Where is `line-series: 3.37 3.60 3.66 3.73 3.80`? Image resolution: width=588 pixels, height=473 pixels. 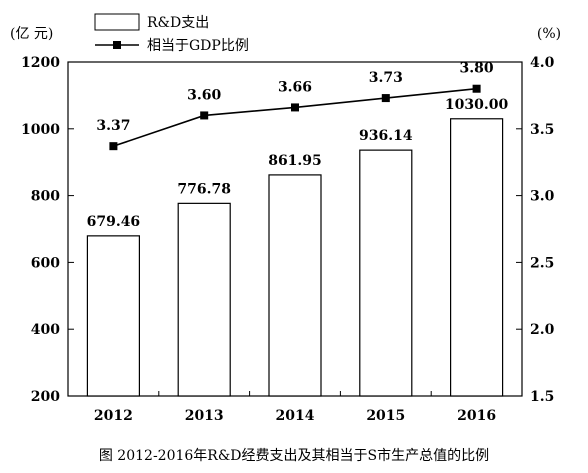
line-series: 3.37 3.60 3.66 3.73 3.80 is located at coordinates (295, 106).